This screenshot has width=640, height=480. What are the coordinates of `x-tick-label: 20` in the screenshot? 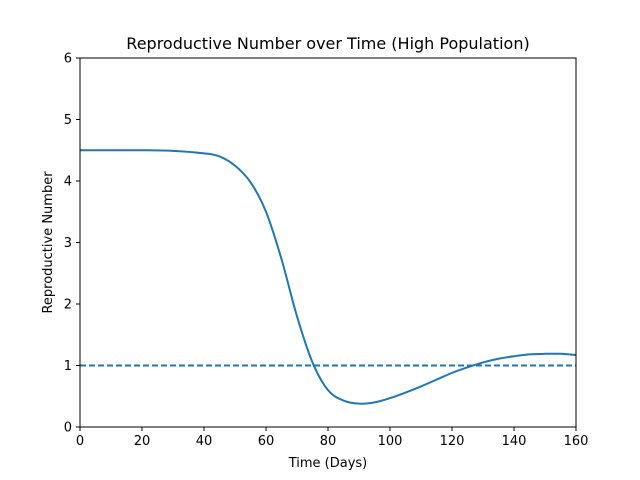 It's located at (142, 441).